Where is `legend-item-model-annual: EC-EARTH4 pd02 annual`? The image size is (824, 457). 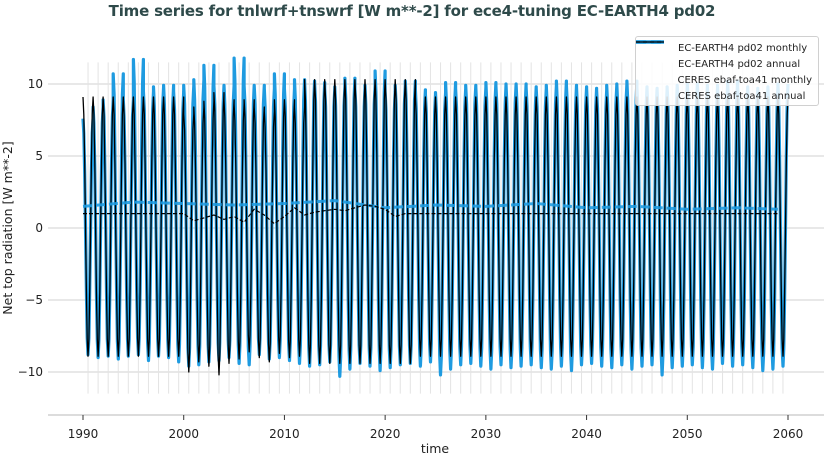
legend-item-model-annual: EC-EARTH4 pd02 annual is located at coordinates (724, 56).